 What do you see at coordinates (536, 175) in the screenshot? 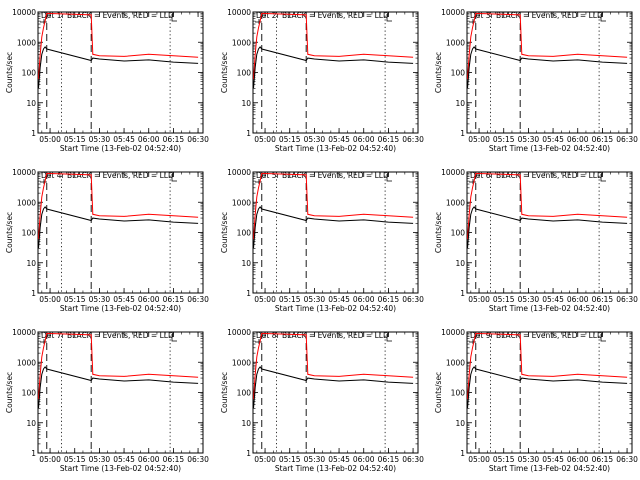
I see `panel-title: Det 6r BLACK = Events, RED = LLD` at bounding box center [536, 175].